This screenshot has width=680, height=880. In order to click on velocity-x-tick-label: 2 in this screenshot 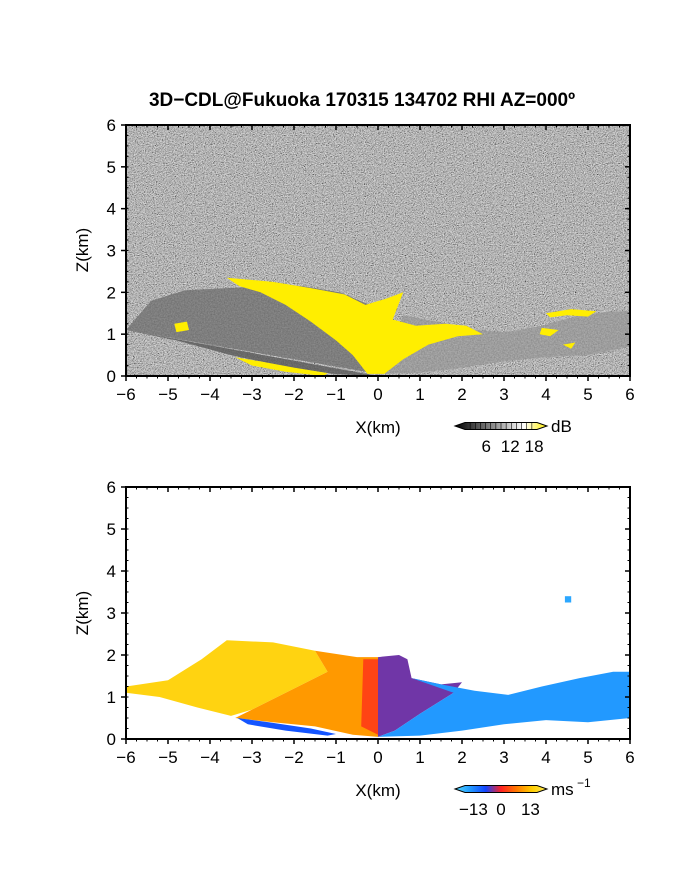, I will do `click(461, 757)`.